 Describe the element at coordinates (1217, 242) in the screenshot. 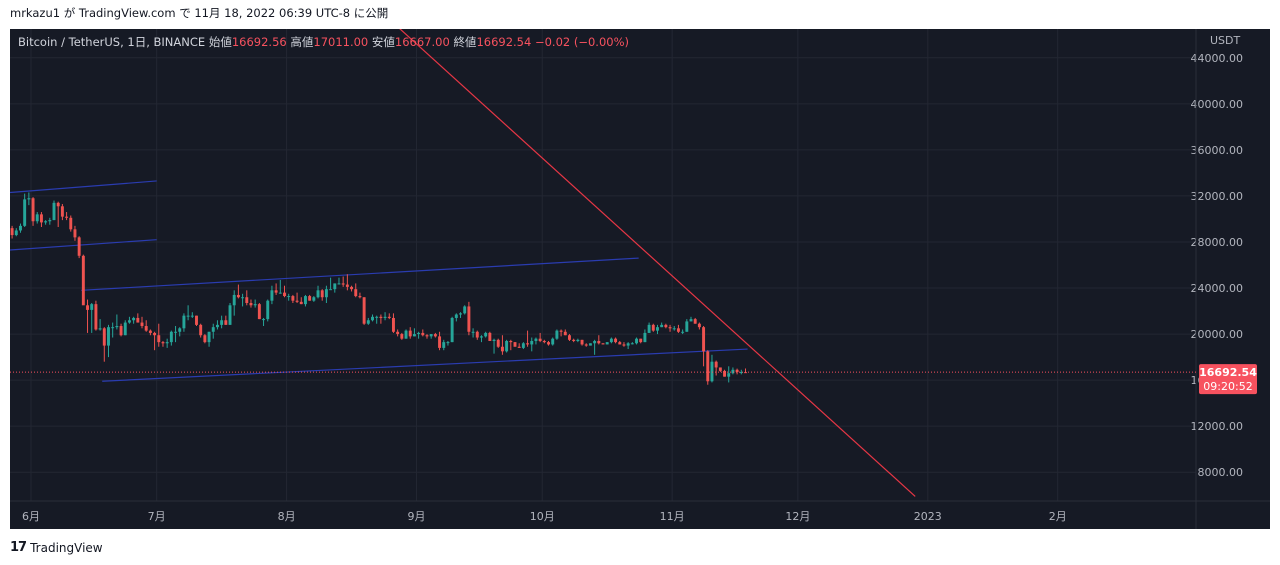

I see `y-tick-label: 28000.00` at that location.